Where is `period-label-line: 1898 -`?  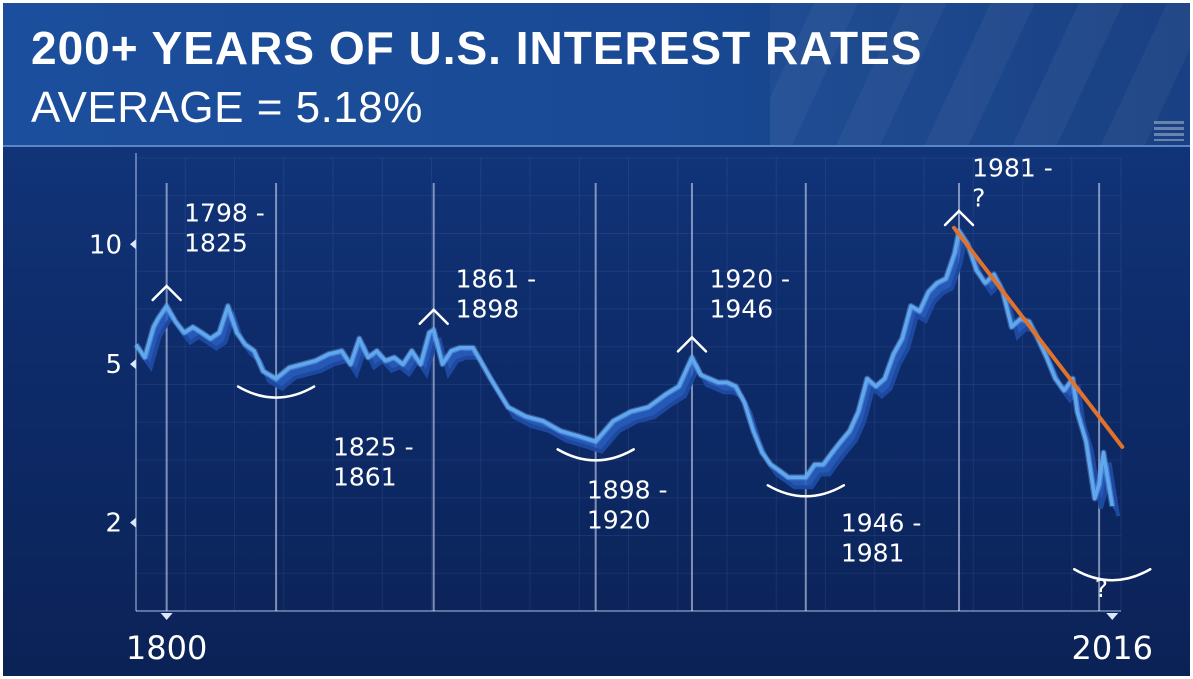
period-label-line: 1898 - is located at coordinates (627, 489).